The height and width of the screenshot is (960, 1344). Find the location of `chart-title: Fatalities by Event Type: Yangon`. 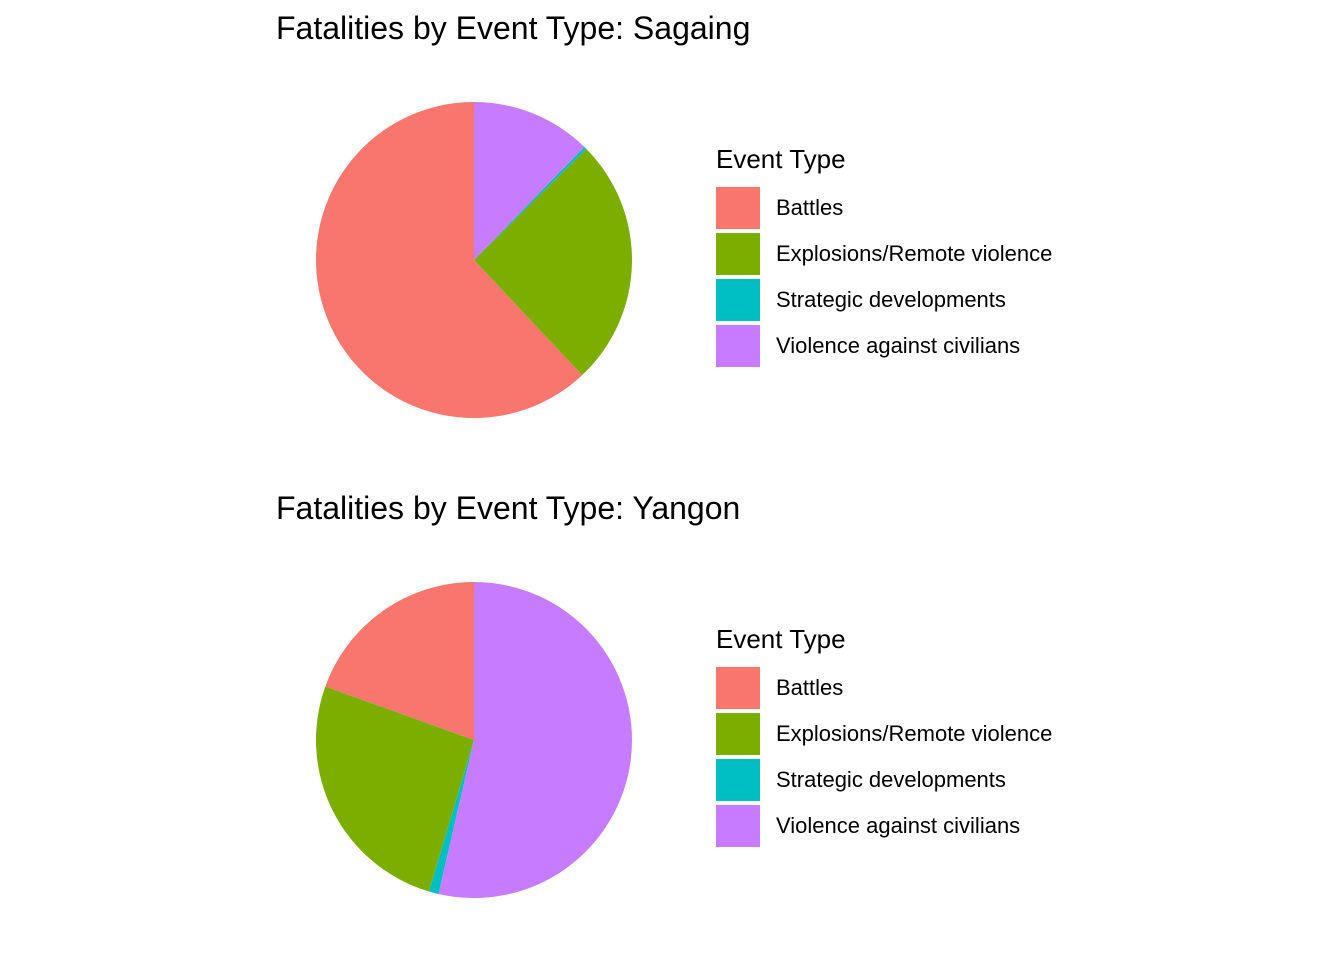

chart-title: Fatalities by Event Type: Yangon is located at coordinates (508, 508).